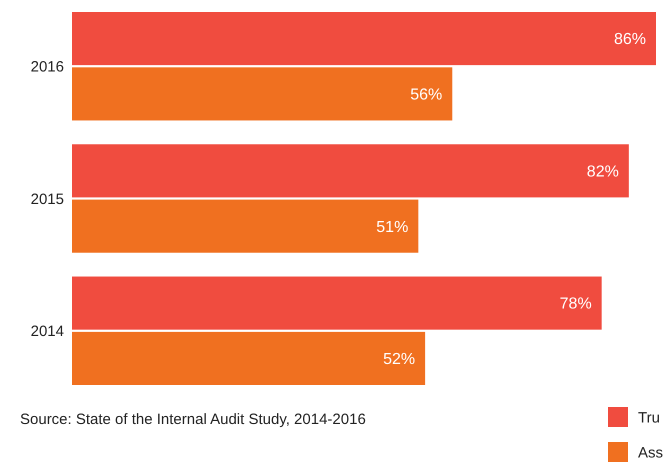 Image resolution: width=666 pixels, height=465 pixels. I want to click on legend-label: Tru, so click(649, 417).